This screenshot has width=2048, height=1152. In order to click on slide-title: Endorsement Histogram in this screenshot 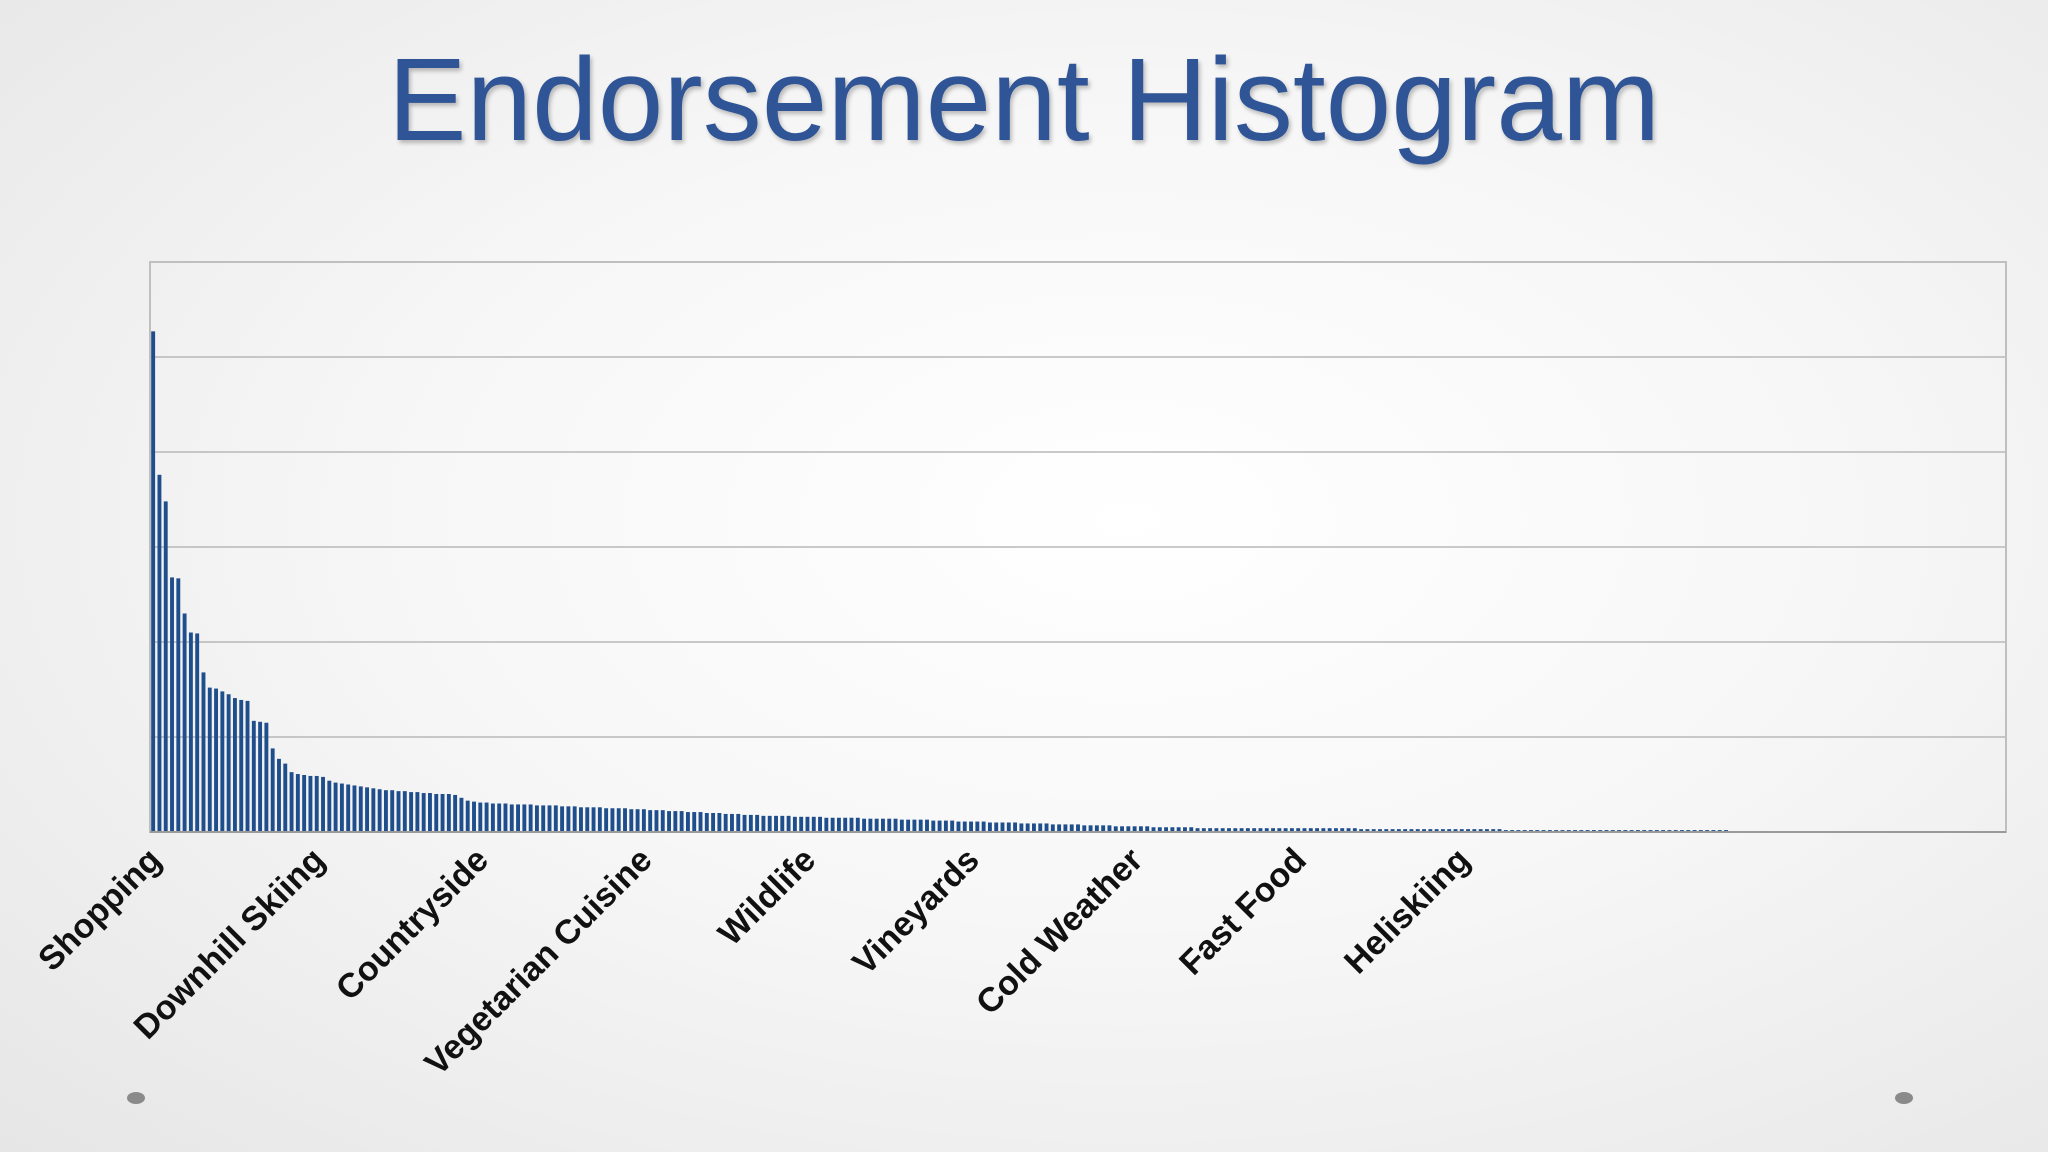, I will do `click(1024, 100)`.